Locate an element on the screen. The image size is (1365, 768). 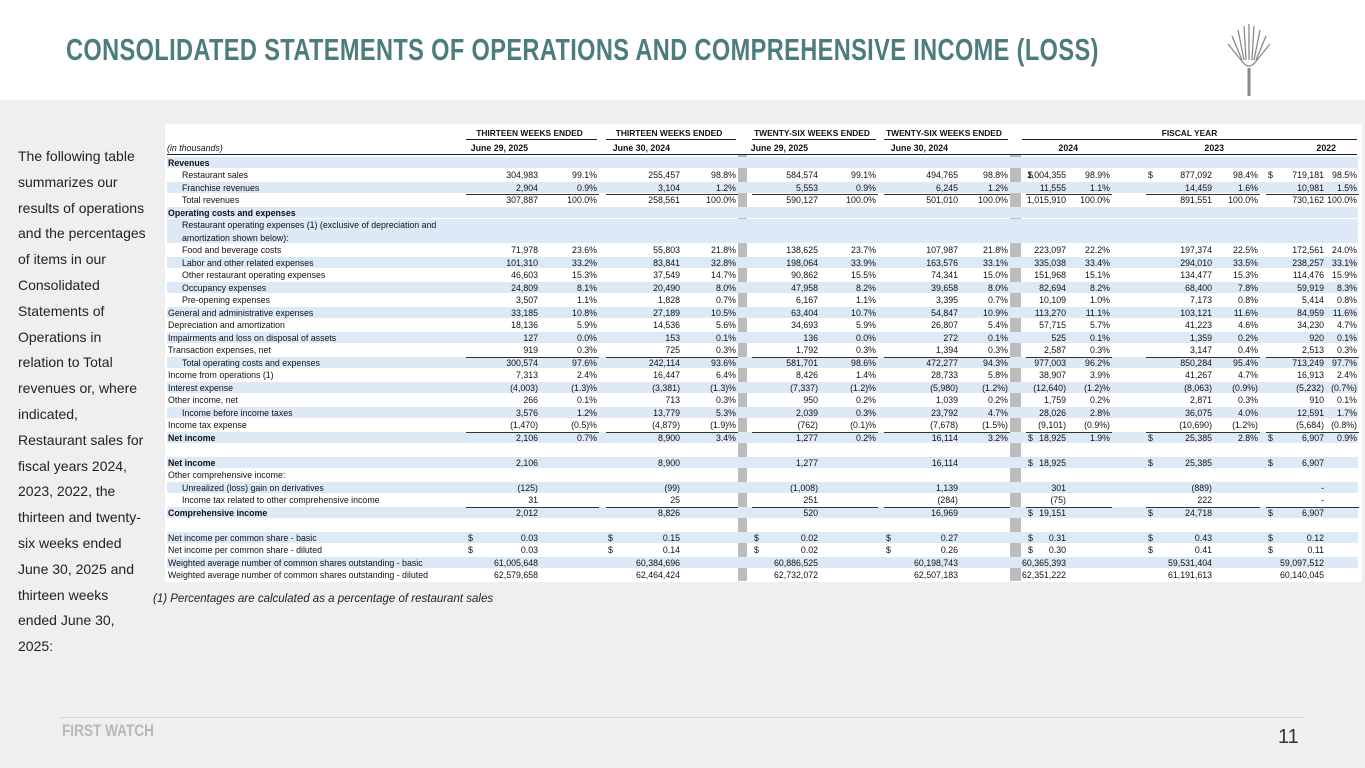
row-label: Comprehensive income is located at coordinates (218, 512).